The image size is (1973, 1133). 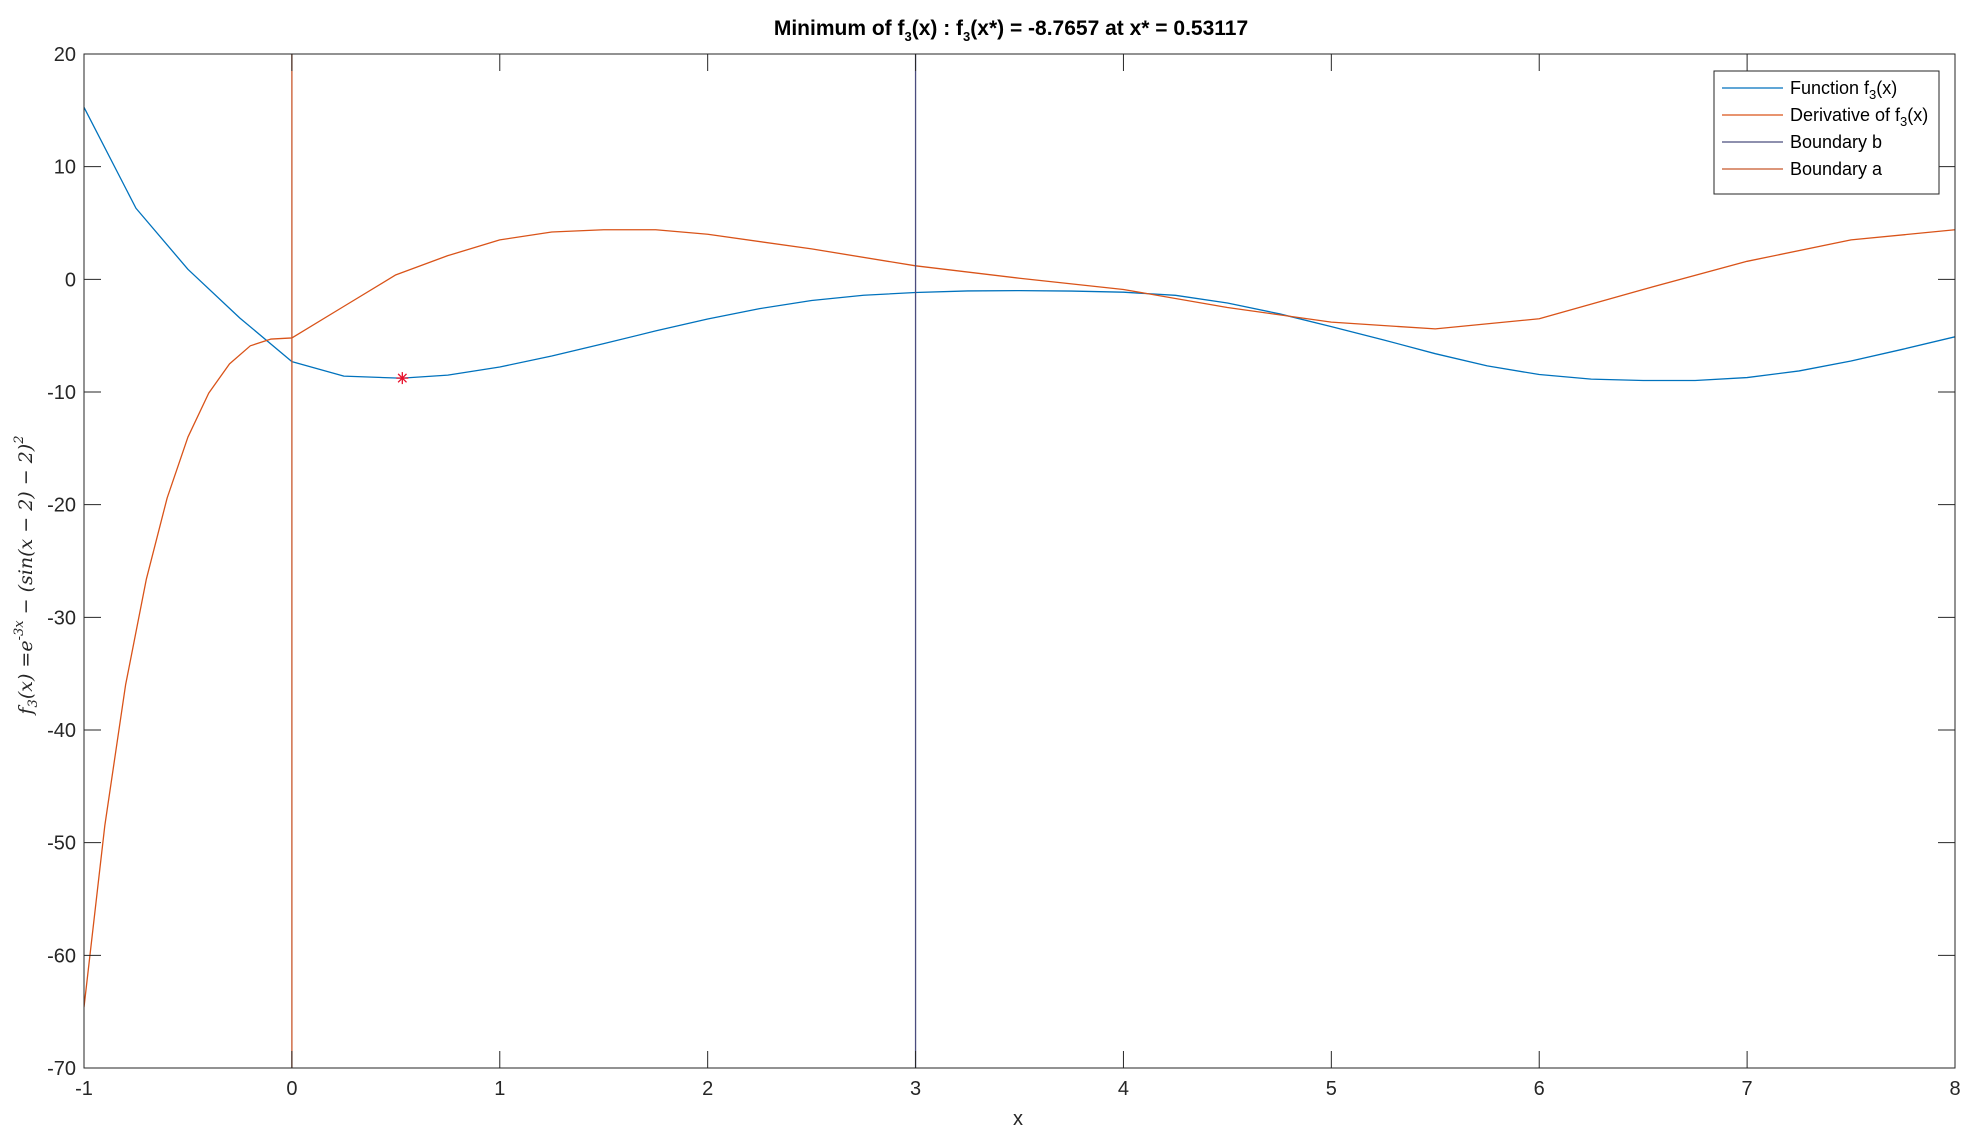 What do you see at coordinates (499, 1089) in the screenshot?
I see `x-tick-label: 1` at bounding box center [499, 1089].